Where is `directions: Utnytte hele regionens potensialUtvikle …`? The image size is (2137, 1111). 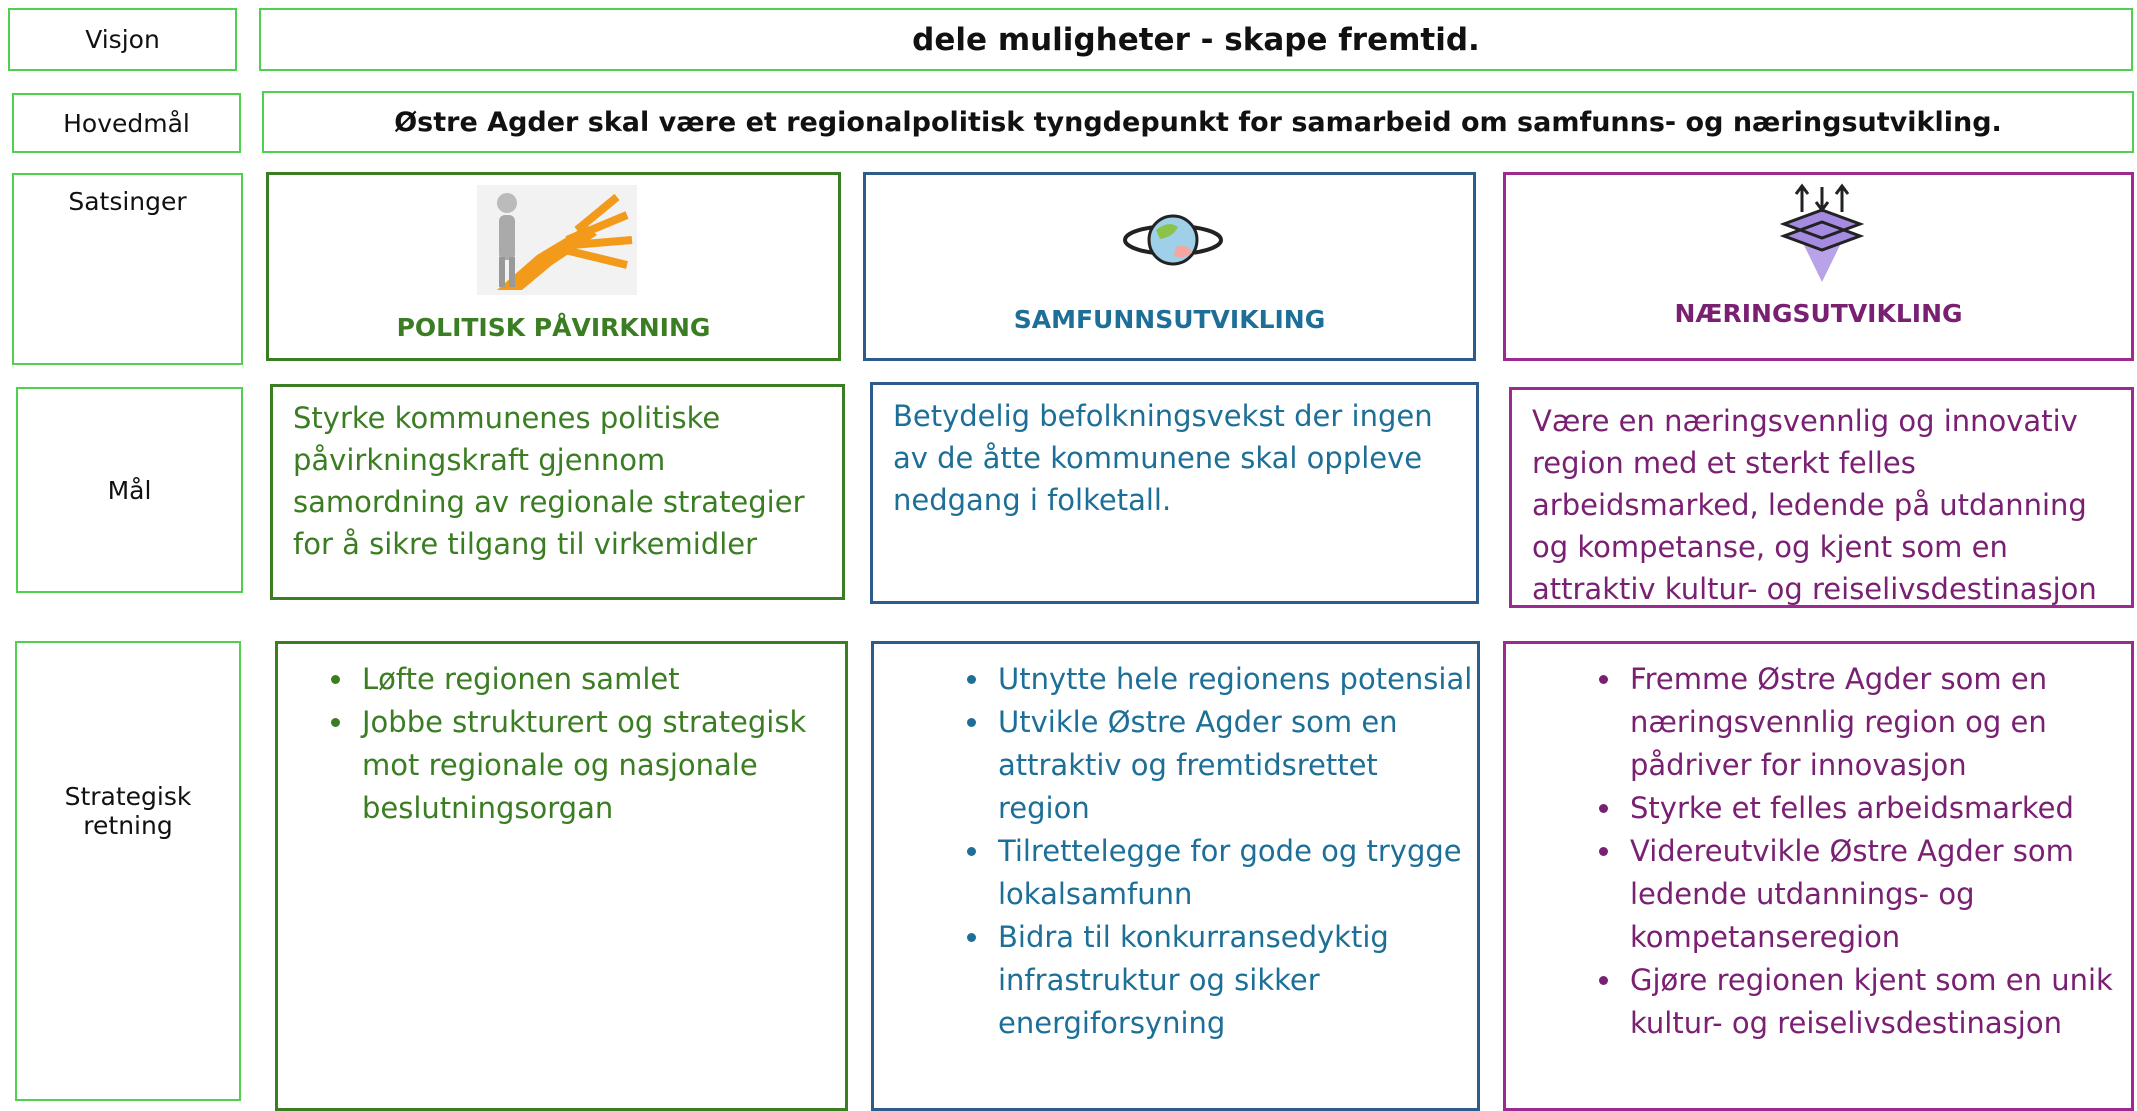 directions: Utnytte hele regionens potensialUtvikle … is located at coordinates (1175, 876).